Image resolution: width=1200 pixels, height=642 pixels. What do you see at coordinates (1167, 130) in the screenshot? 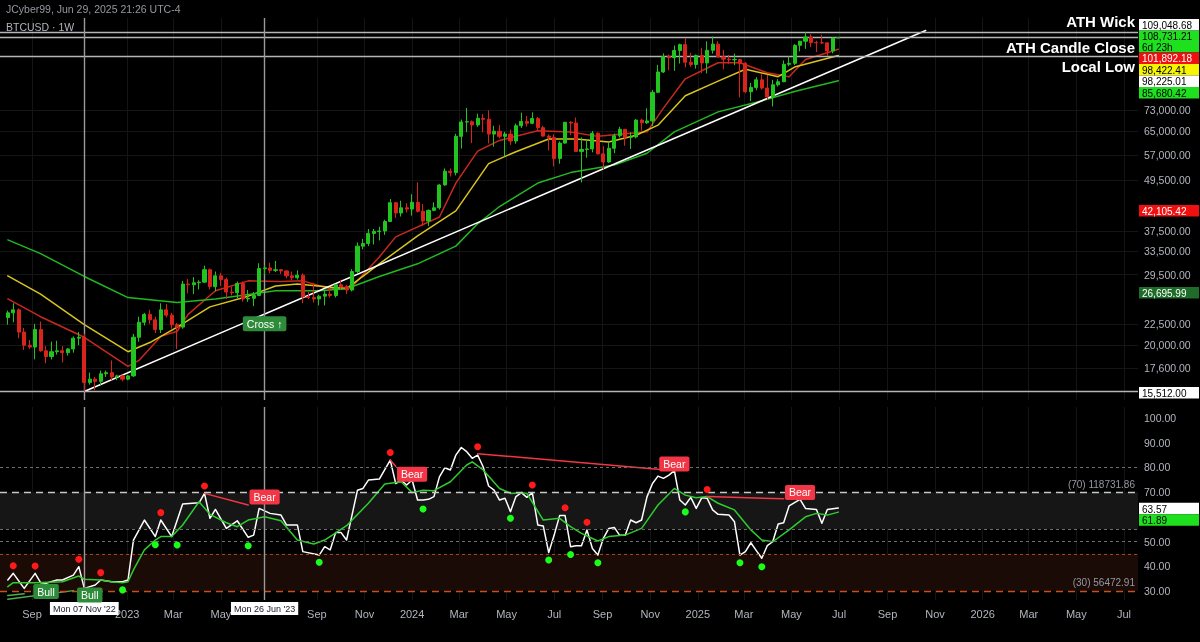
I see `y-tick-label: 65,000.00` at bounding box center [1167, 130].